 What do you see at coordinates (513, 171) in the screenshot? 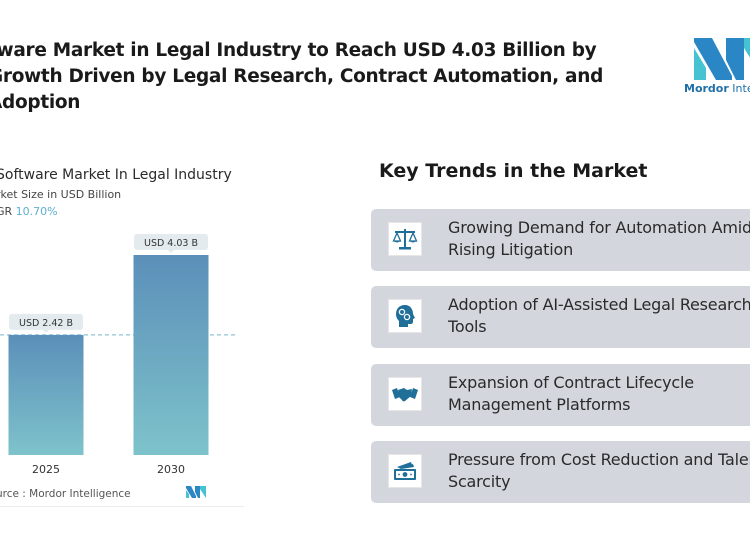
I see `trends-title: Key Trends in the Market` at bounding box center [513, 171].